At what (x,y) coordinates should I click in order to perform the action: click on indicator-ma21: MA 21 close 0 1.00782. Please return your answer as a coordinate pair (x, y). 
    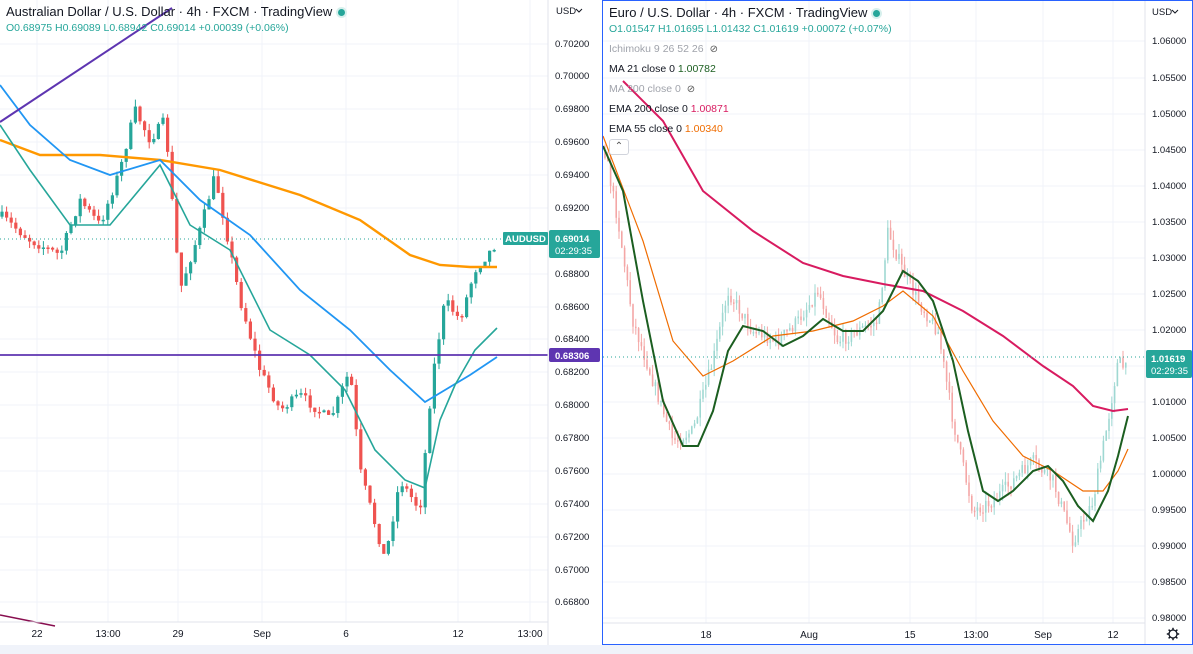
    Looking at the image, I should click on (662, 69).